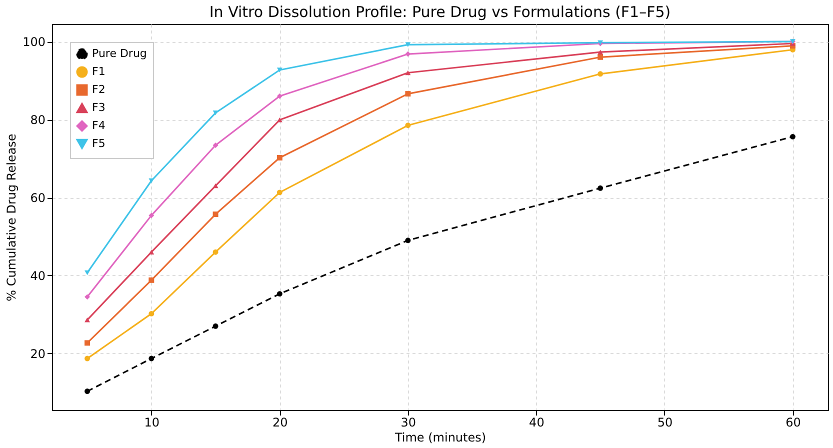 The image size is (833, 448). Describe the element at coordinates (99, 89) in the screenshot. I see `legend-label: F2` at that location.